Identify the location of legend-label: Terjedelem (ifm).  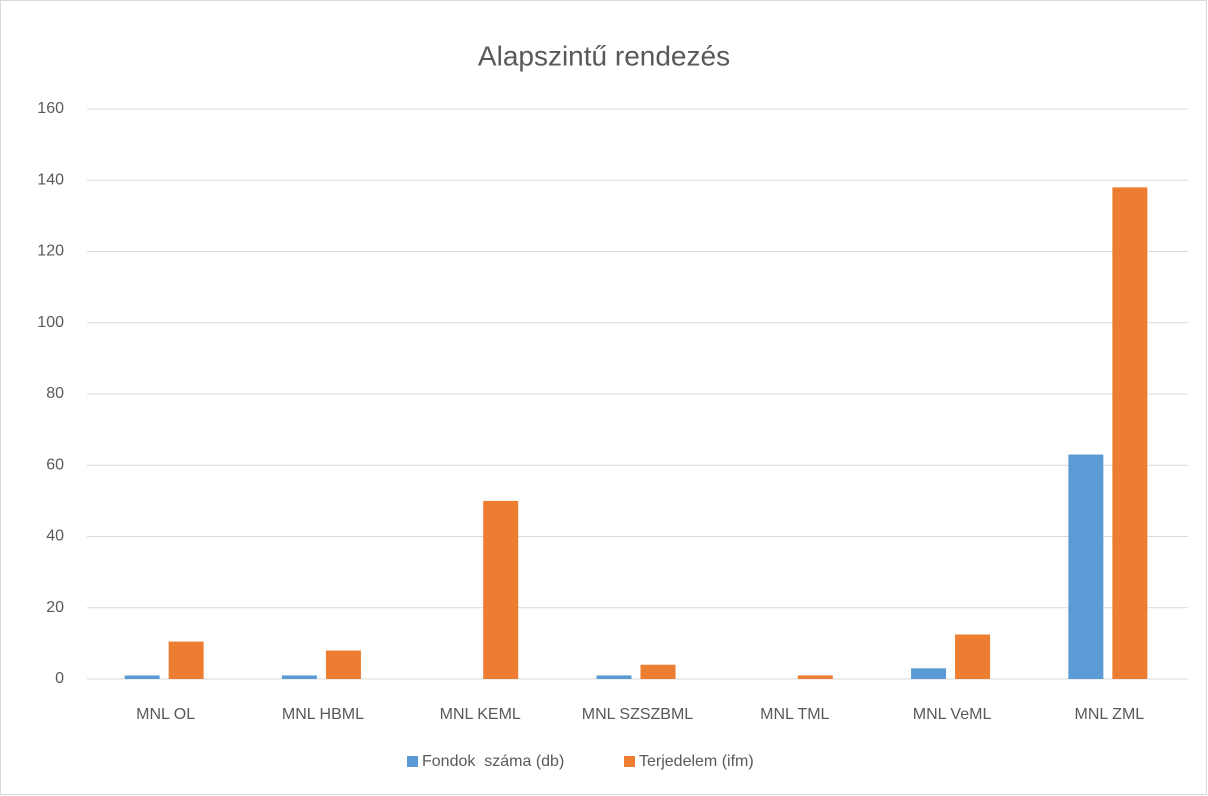
(696, 761).